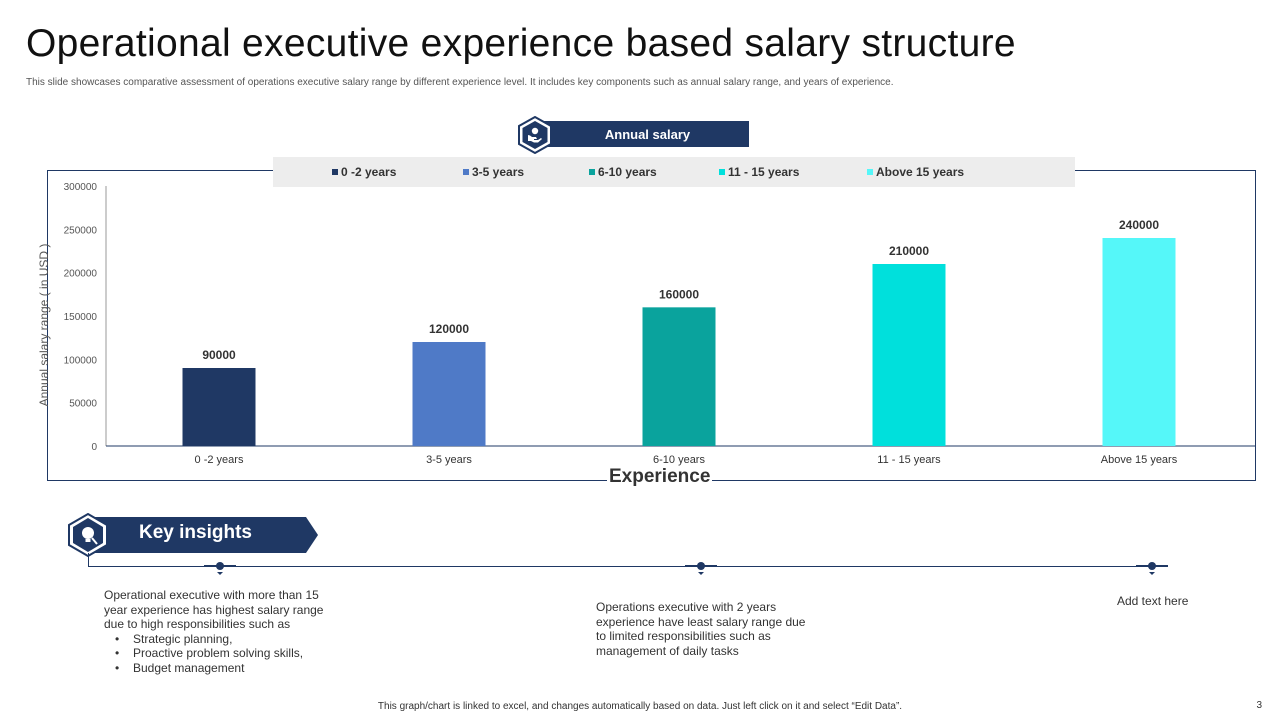  What do you see at coordinates (909, 251) in the screenshot?
I see `bar-value-label: 210000` at bounding box center [909, 251].